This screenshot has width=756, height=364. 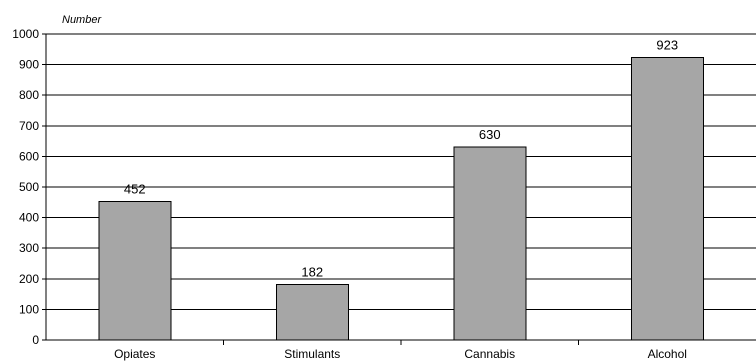 What do you see at coordinates (312, 271) in the screenshot?
I see `data-label: 182` at bounding box center [312, 271].